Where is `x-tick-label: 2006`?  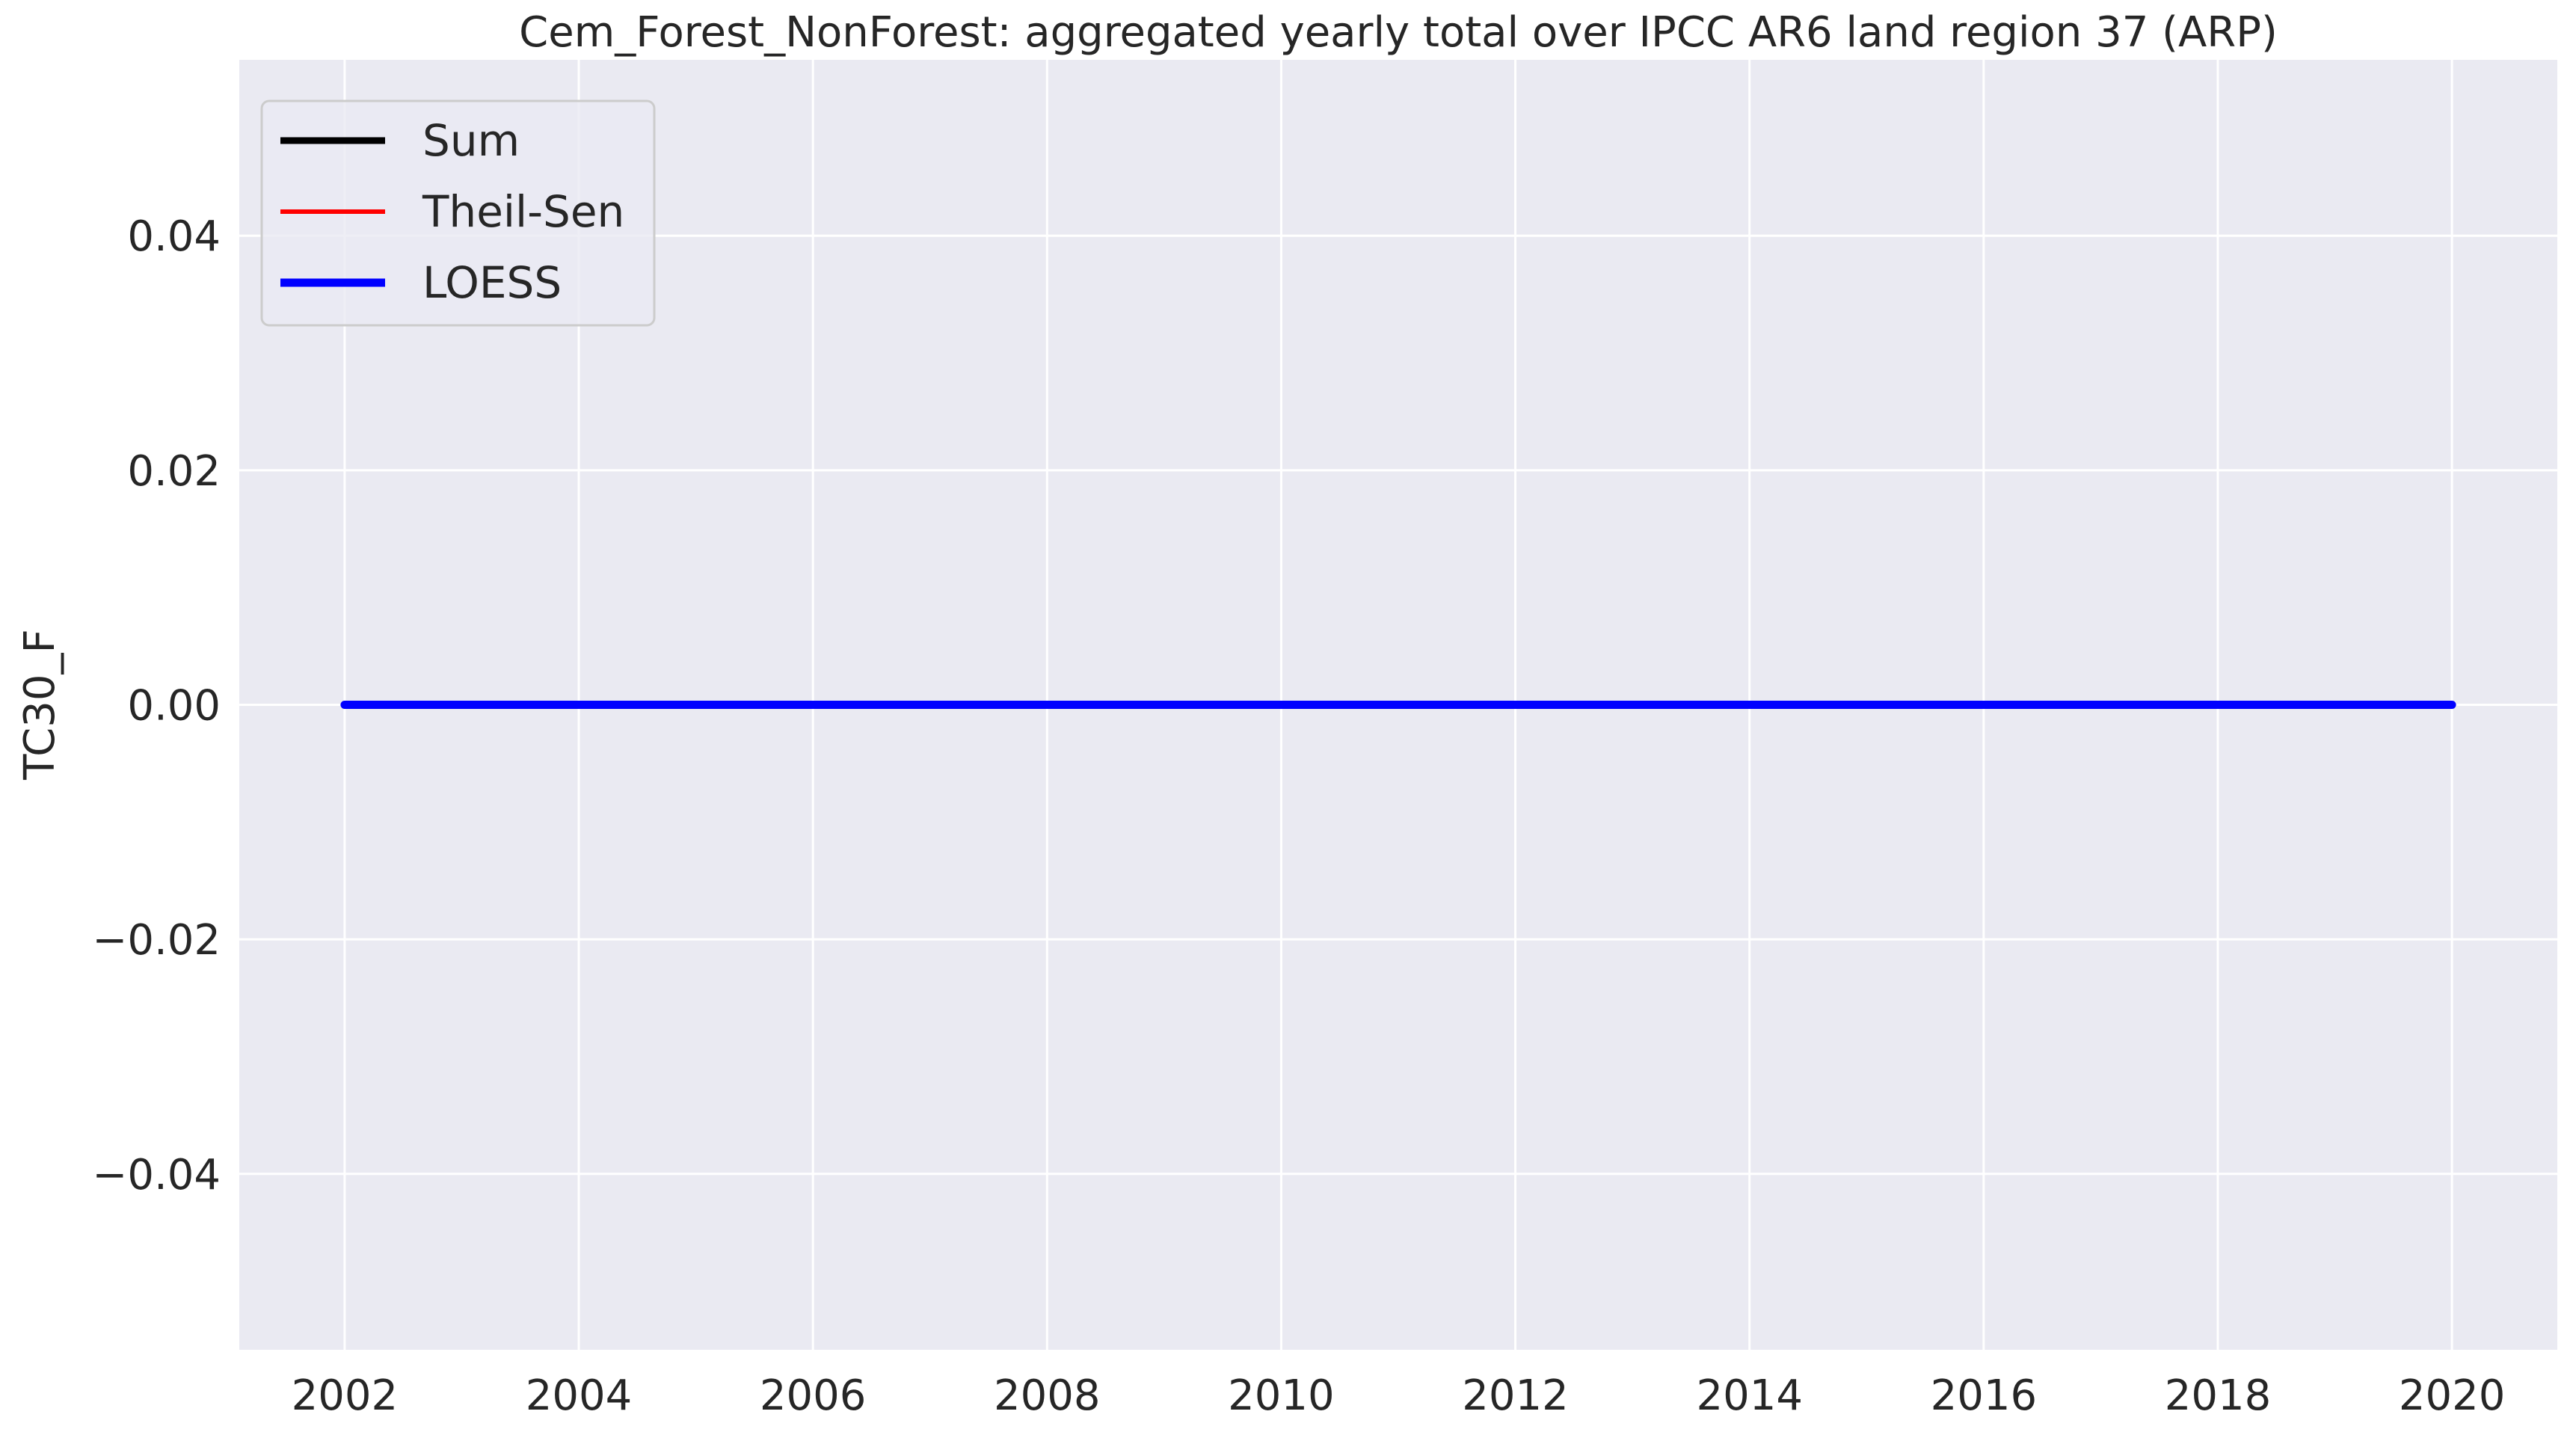 x-tick-label: 2006 is located at coordinates (813, 1395).